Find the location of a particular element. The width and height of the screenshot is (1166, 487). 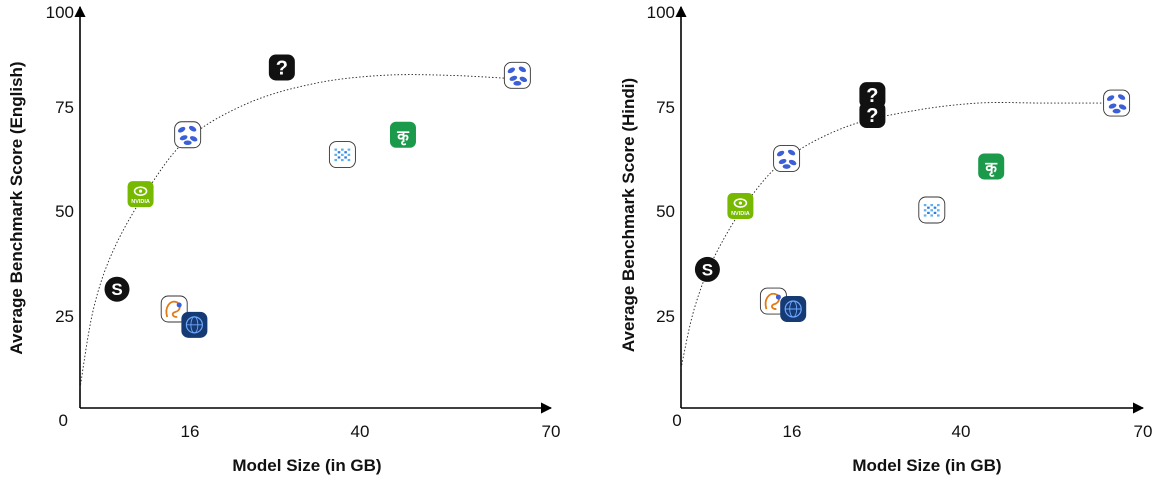

x-tick-label-0: 0 is located at coordinates (676, 420).